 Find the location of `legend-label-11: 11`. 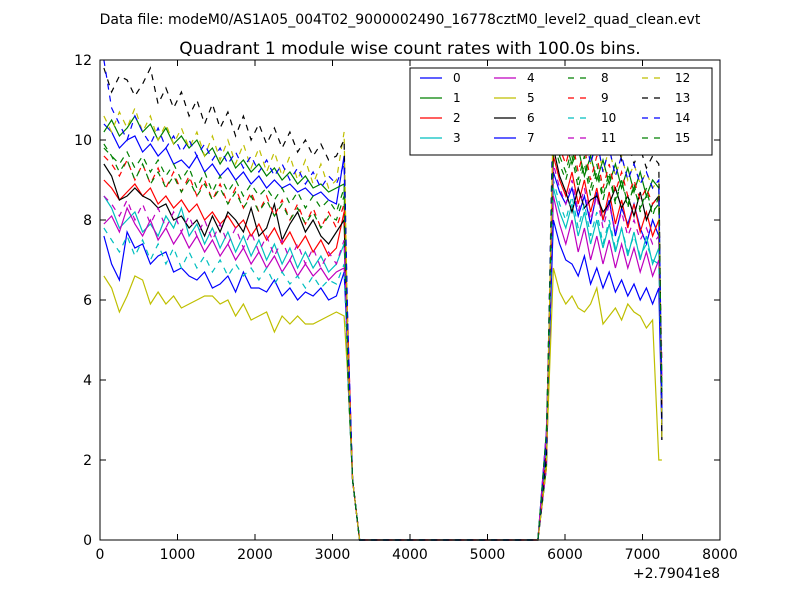

legend-label-11: 11 is located at coordinates (608, 138).